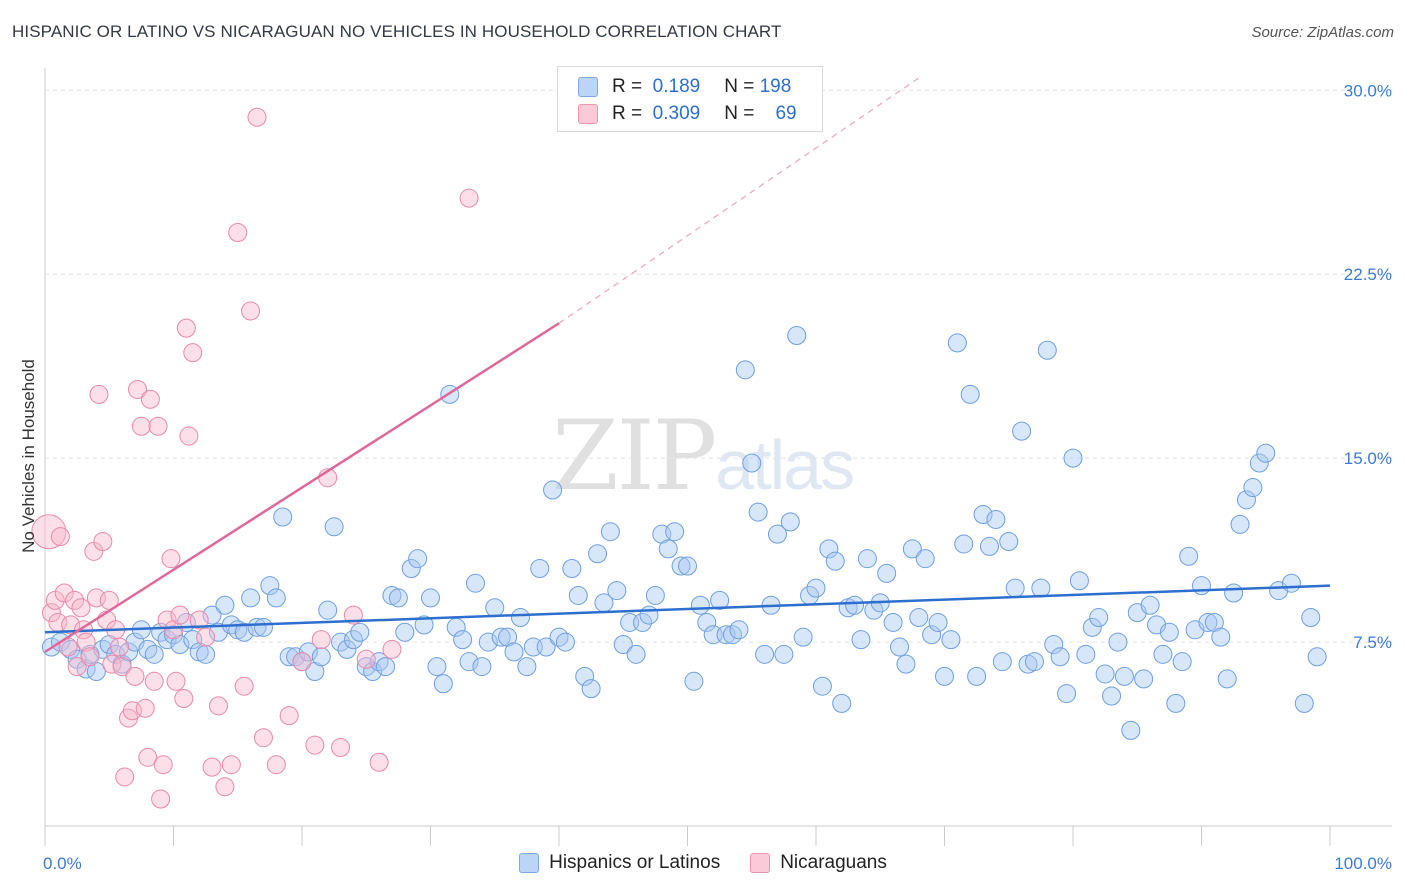 The image size is (1406, 892). What do you see at coordinates (28, 456) in the screenshot?
I see `y-axis-title: No Vehicles in Household` at bounding box center [28, 456].